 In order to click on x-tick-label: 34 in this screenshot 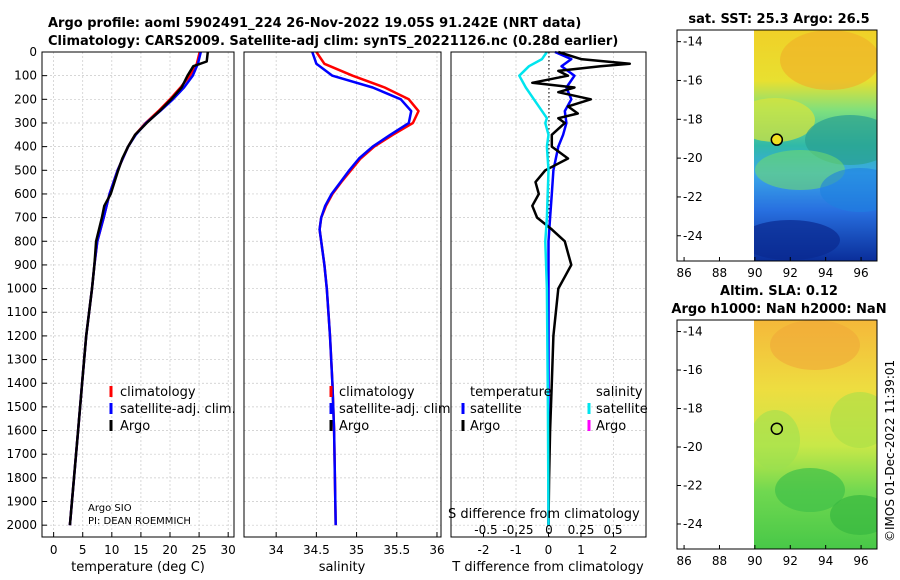, I will do `click(276, 550)`.